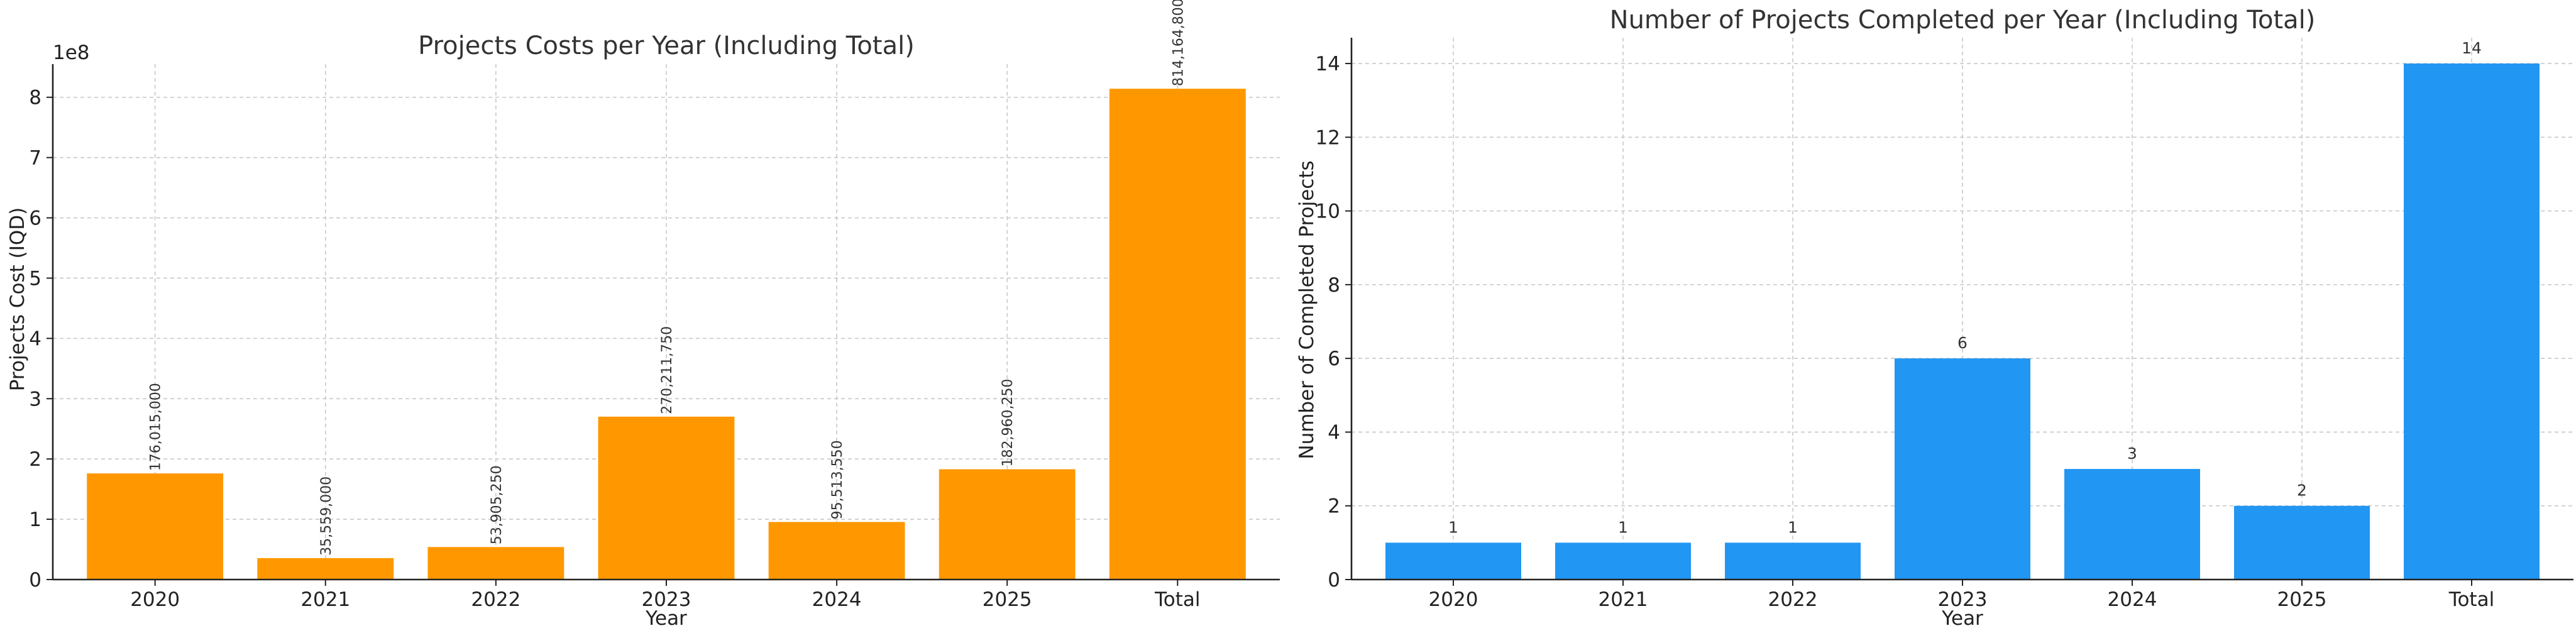 This screenshot has height=638, width=2576. Describe the element at coordinates (1963, 469) in the screenshot. I see `count-chart-bar-2023` at that location.